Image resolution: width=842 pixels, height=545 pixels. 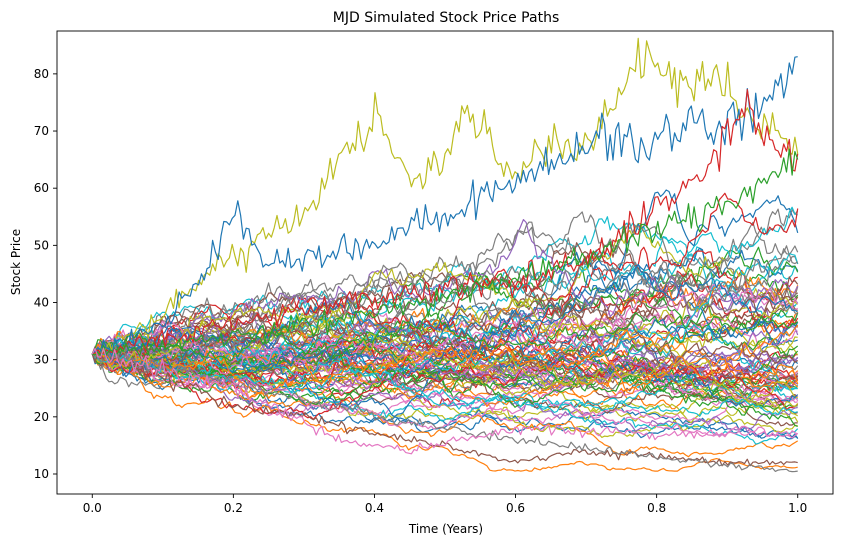 I want to click on x-tick-label: 0.6, so click(x=515, y=508).